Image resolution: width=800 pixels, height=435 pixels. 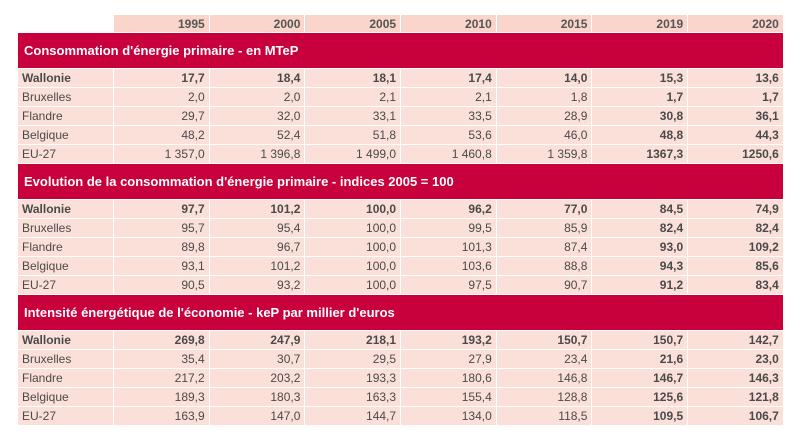 I want to click on value-cell: 28,9, so click(x=544, y=116).